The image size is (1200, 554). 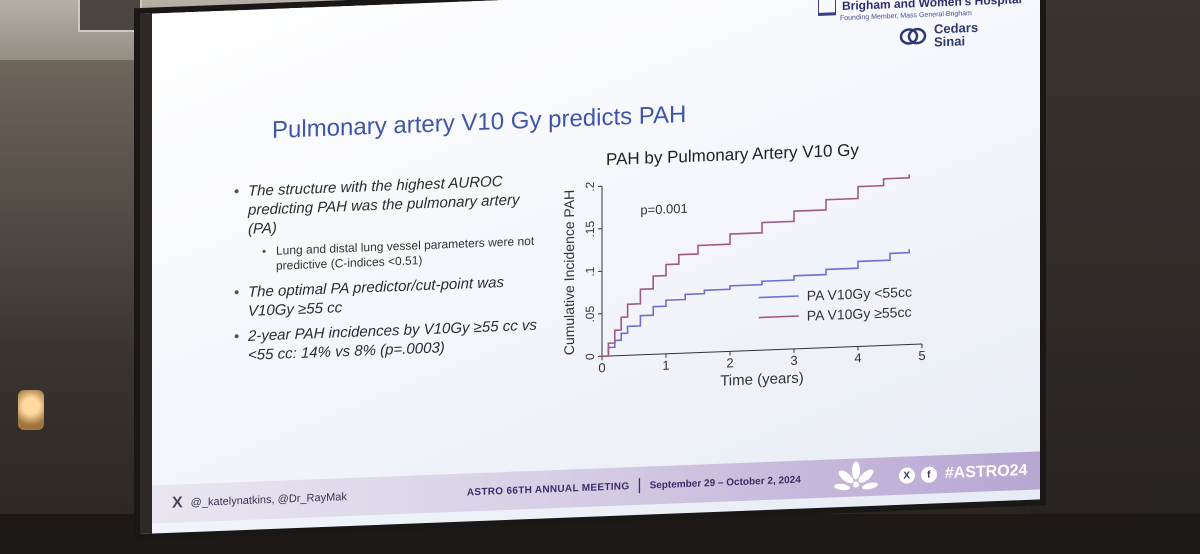 What do you see at coordinates (590, 271) in the screenshot?
I see `y-tick-label: .1` at bounding box center [590, 271].